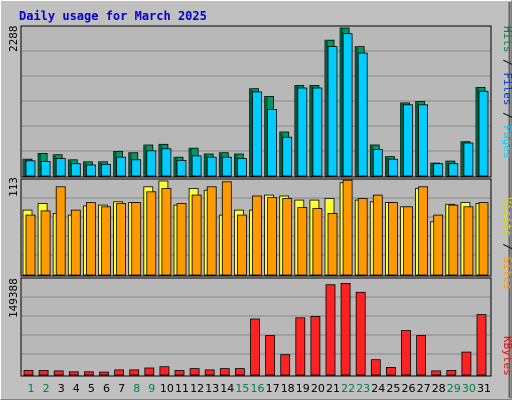 This screenshot has height=400, width=512. I want to click on svg-text: Hits / Files / Pages, so click(506, 92).